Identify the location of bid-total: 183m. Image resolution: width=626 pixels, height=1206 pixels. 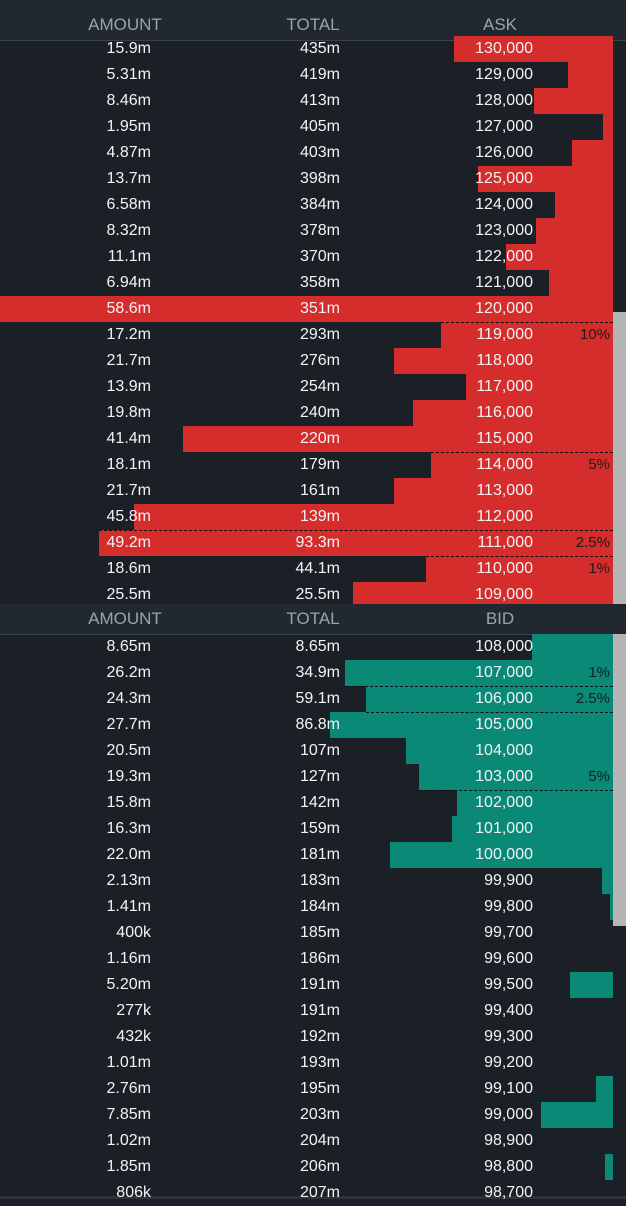
(319, 880).